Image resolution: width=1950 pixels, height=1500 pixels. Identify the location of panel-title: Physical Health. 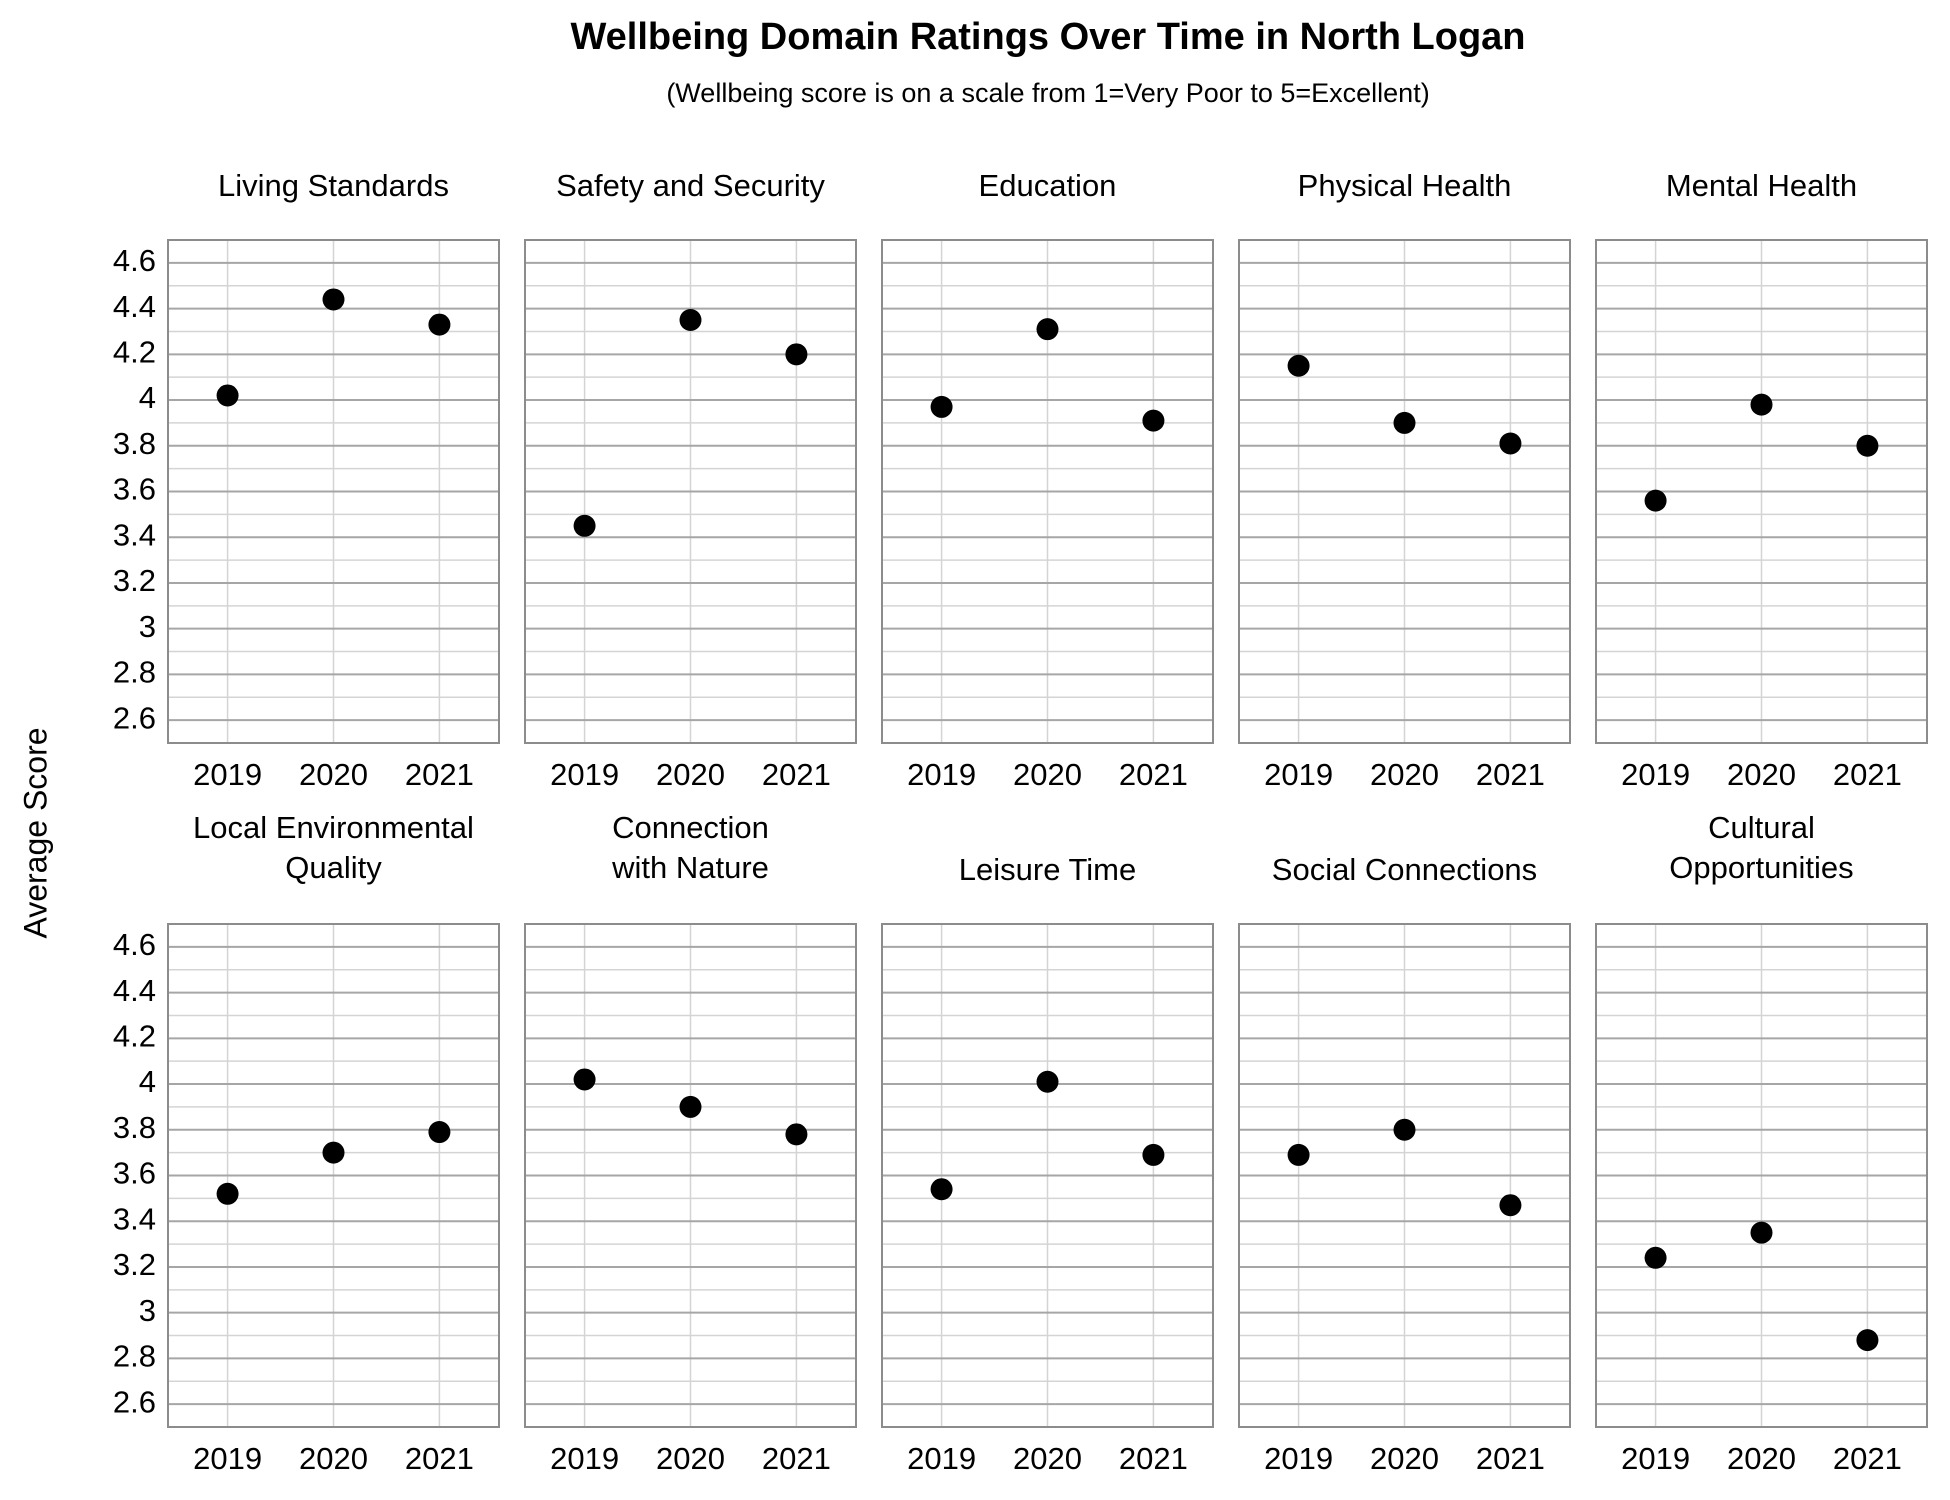
(1405, 185).